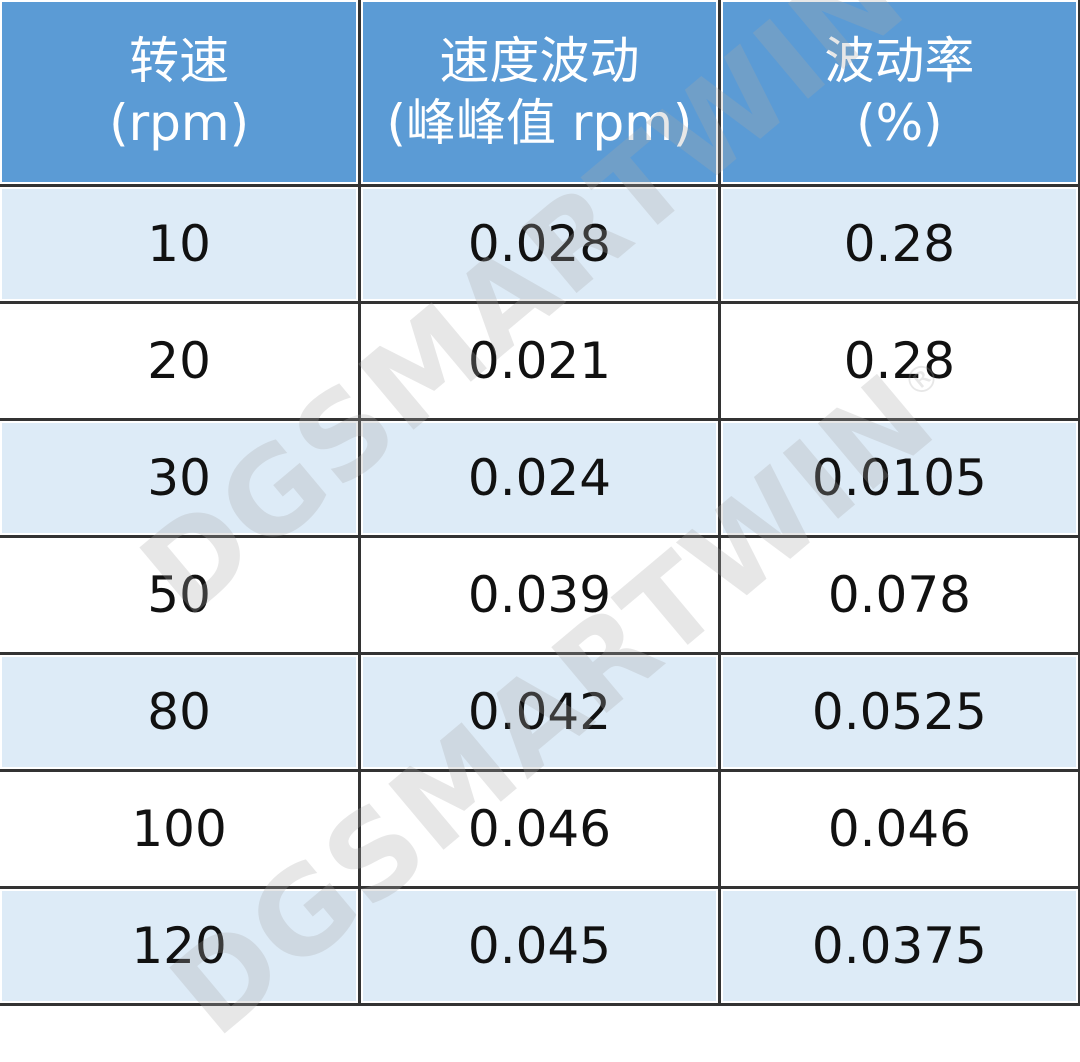  I want to click on cell-fluctuation: 0.039, so click(539, 595).